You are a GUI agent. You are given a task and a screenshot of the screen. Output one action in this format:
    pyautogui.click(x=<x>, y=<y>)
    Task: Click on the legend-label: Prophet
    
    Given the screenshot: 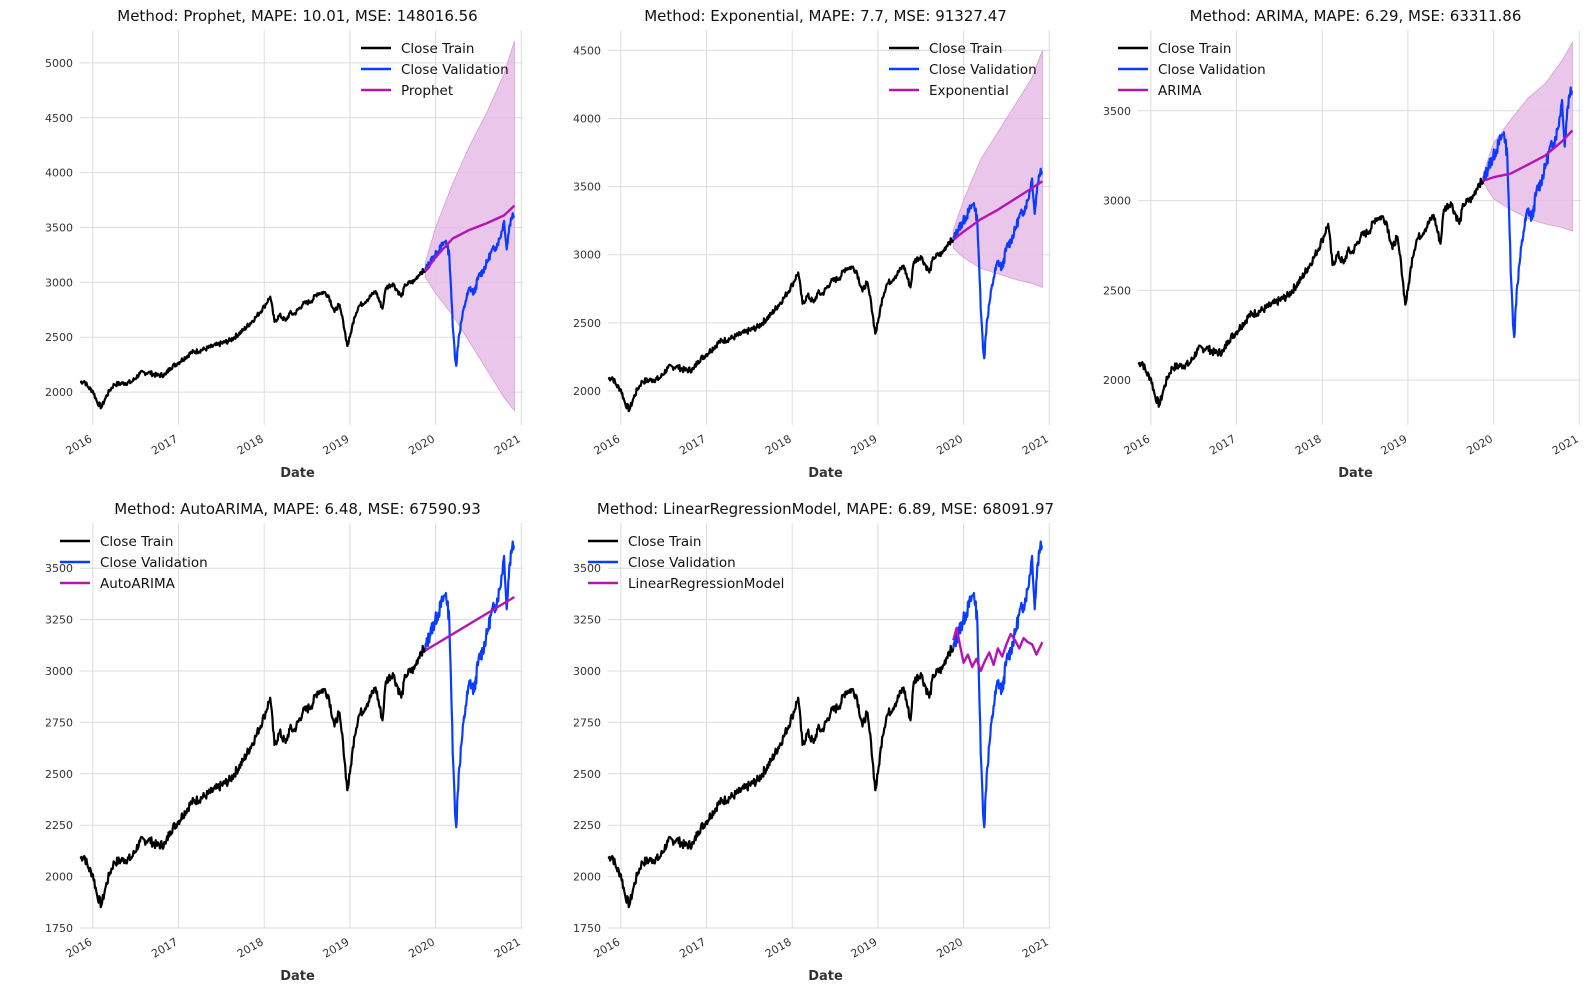 What is the action you would take?
    pyautogui.click(x=427, y=91)
    